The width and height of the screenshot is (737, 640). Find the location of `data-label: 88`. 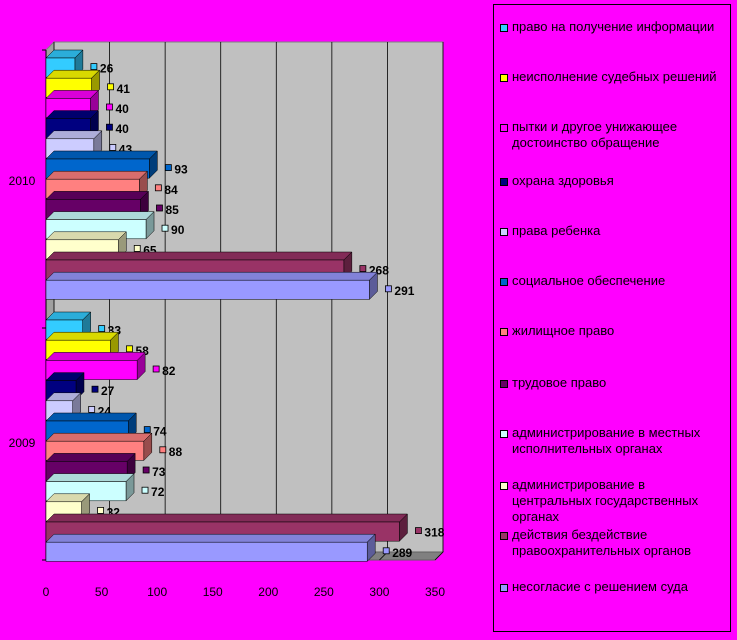

data-label: 88 is located at coordinates (176, 452).